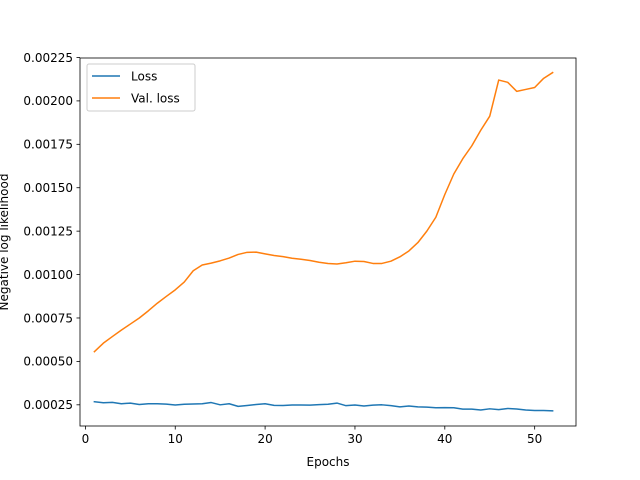 Image resolution: width=640 pixels, height=480 pixels. I want to click on y-tick-label: 0.00050, so click(48, 362).